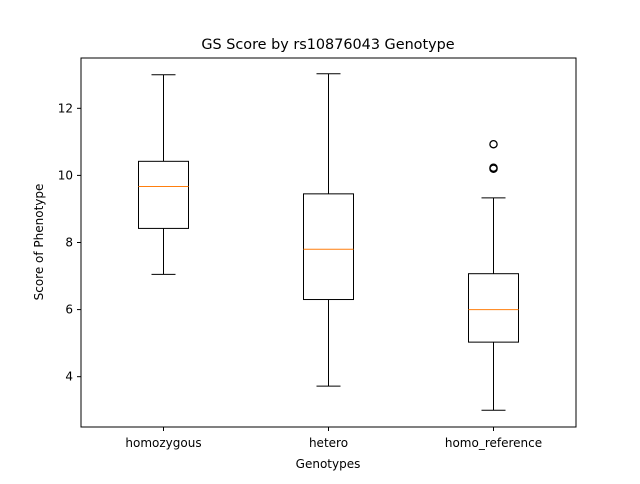 The height and width of the screenshot is (484, 640). What do you see at coordinates (39, 242) in the screenshot?
I see `y-axis-label: Score of Phenotype` at bounding box center [39, 242].